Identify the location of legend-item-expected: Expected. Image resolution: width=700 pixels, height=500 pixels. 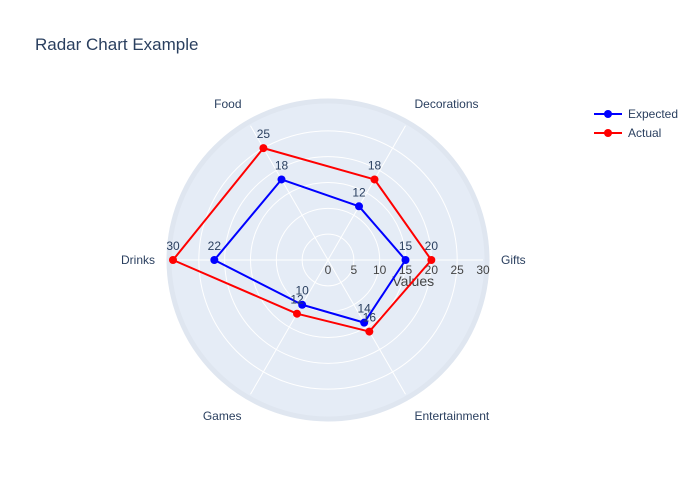
(636, 114).